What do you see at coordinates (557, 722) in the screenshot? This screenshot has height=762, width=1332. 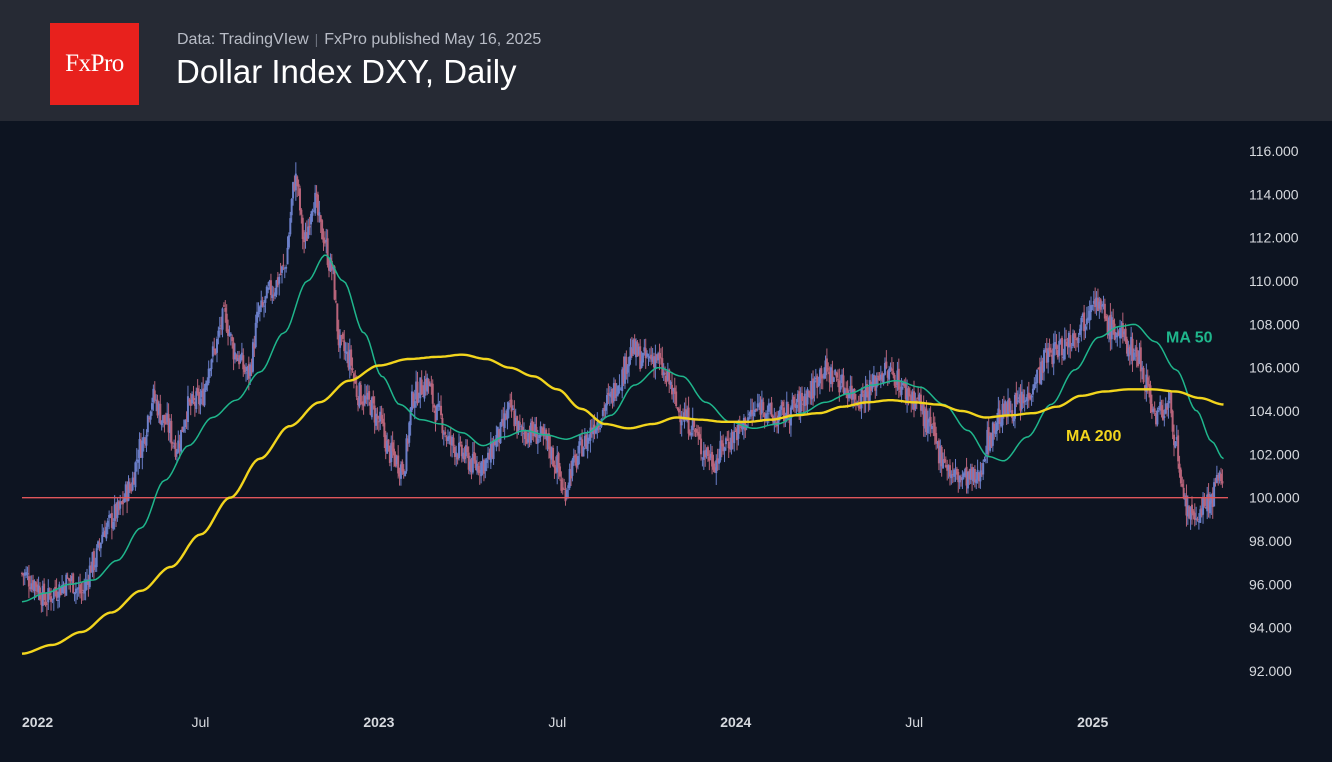 I see `x-tick-label: Jul` at bounding box center [557, 722].